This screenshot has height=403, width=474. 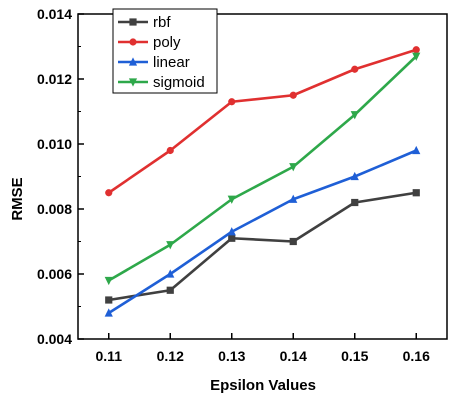 What do you see at coordinates (54, 274) in the screenshot?
I see `y-tick-label: 0.006` at bounding box center [54, 274].